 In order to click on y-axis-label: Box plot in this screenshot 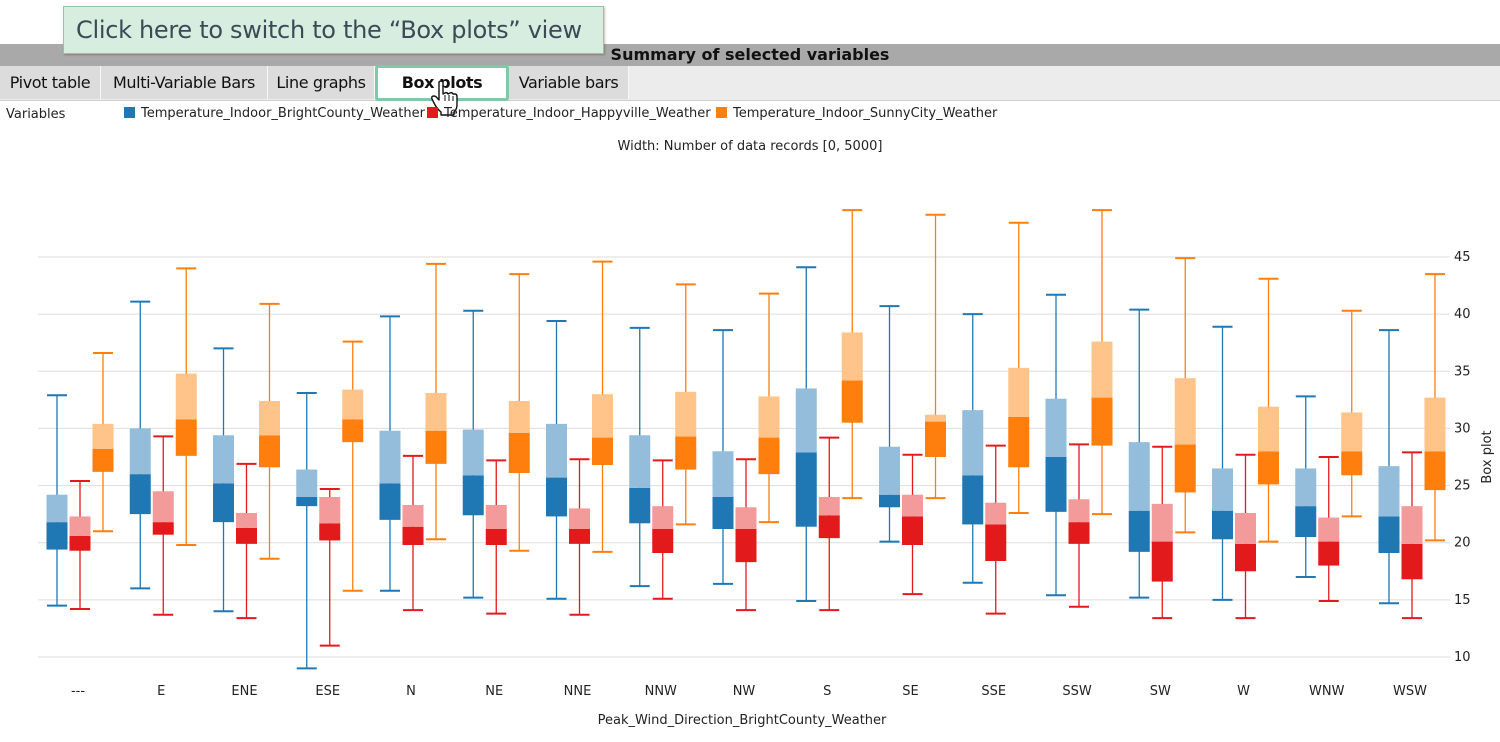, I will do `click(1487, 456)`.